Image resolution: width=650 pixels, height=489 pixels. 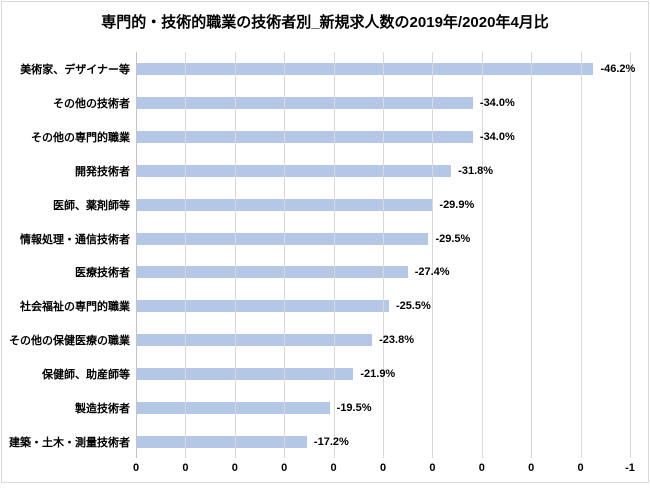 I want to click on bar-row: 情報処理・通信技術者 -29.5%, so click(x=325, y=239).